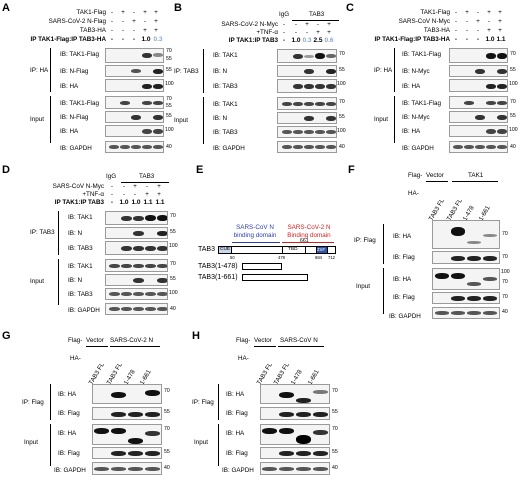 This screenshot has height=482, width=520. I want to click on position-label: 478, so click(281, 257).